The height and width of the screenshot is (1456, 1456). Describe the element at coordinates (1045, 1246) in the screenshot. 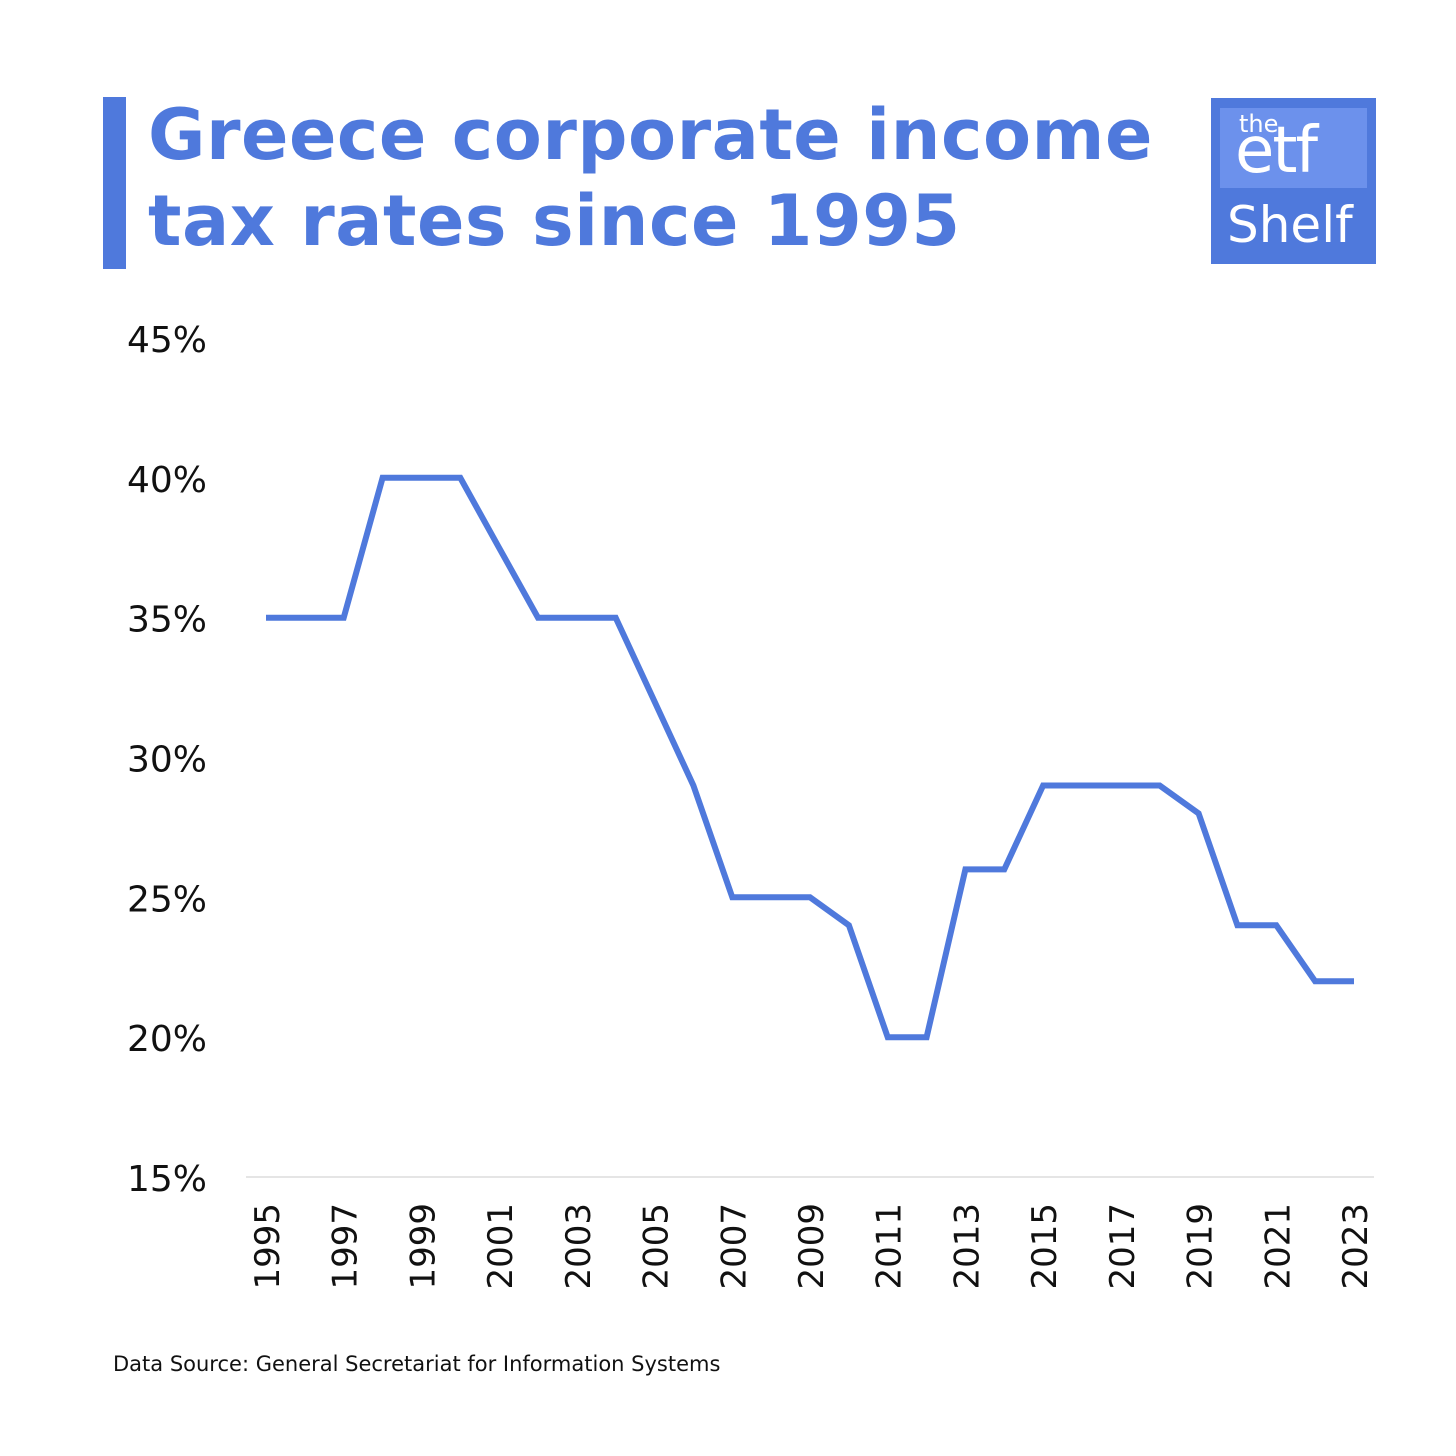

I see `x-tick-label: 2015` at that location.